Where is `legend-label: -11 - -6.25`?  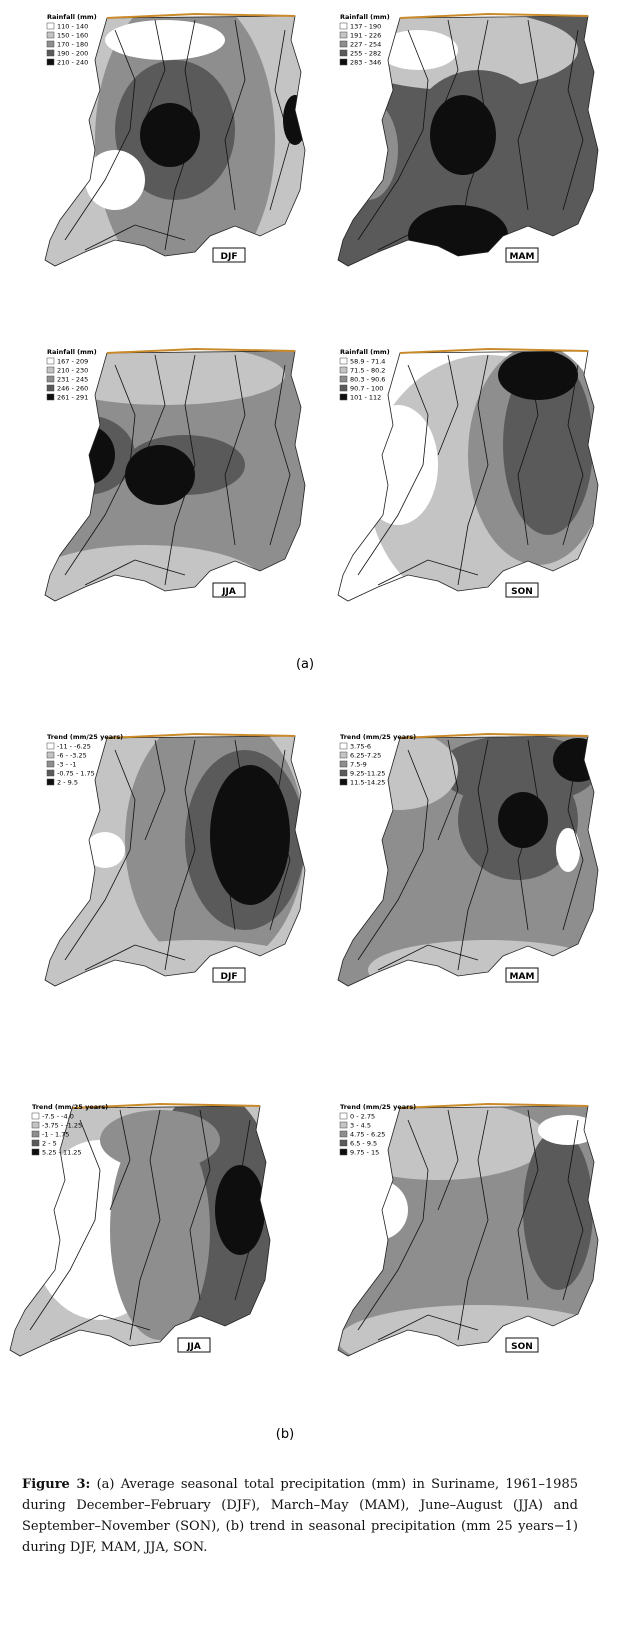 legend-label: -11 - -6.25 is located at coordinates (74, 747).